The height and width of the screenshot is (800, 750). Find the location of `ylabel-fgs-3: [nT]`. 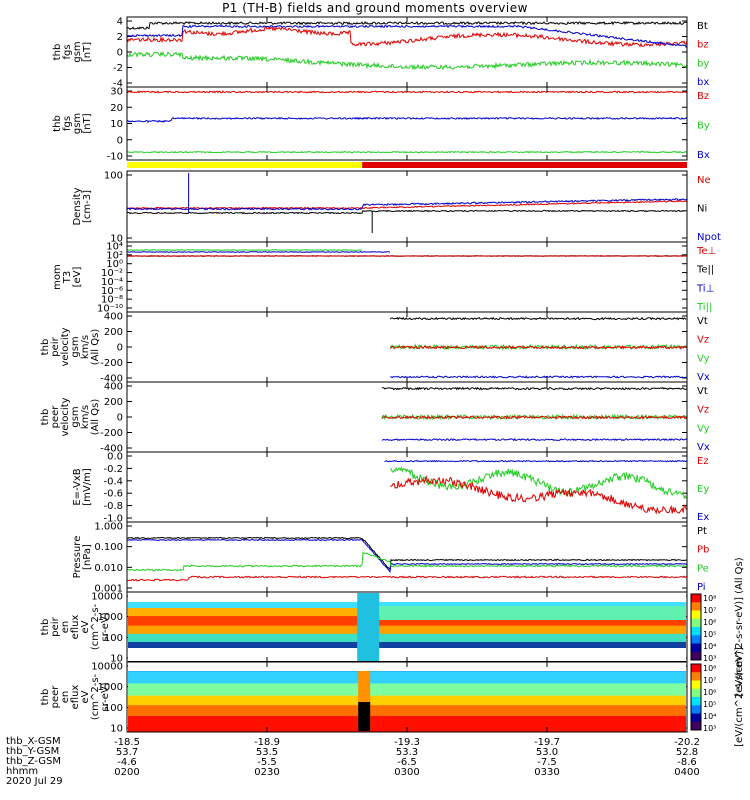

ylabel-fgs-3: [nT] is located at coordinates (87, 52).